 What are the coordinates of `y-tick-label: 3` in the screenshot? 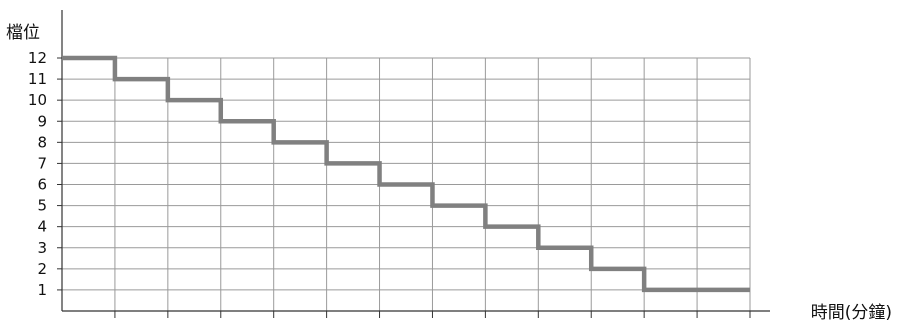 It's located at (42, 248).